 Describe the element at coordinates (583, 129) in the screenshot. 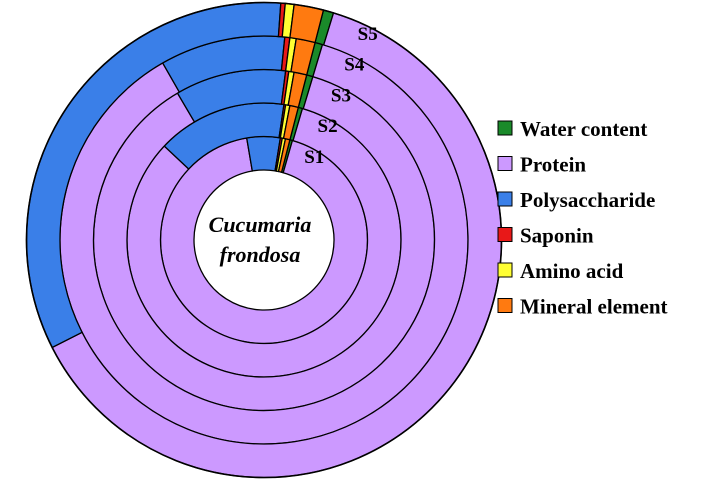

I see `legend-label-water-content: Water content` at that location.